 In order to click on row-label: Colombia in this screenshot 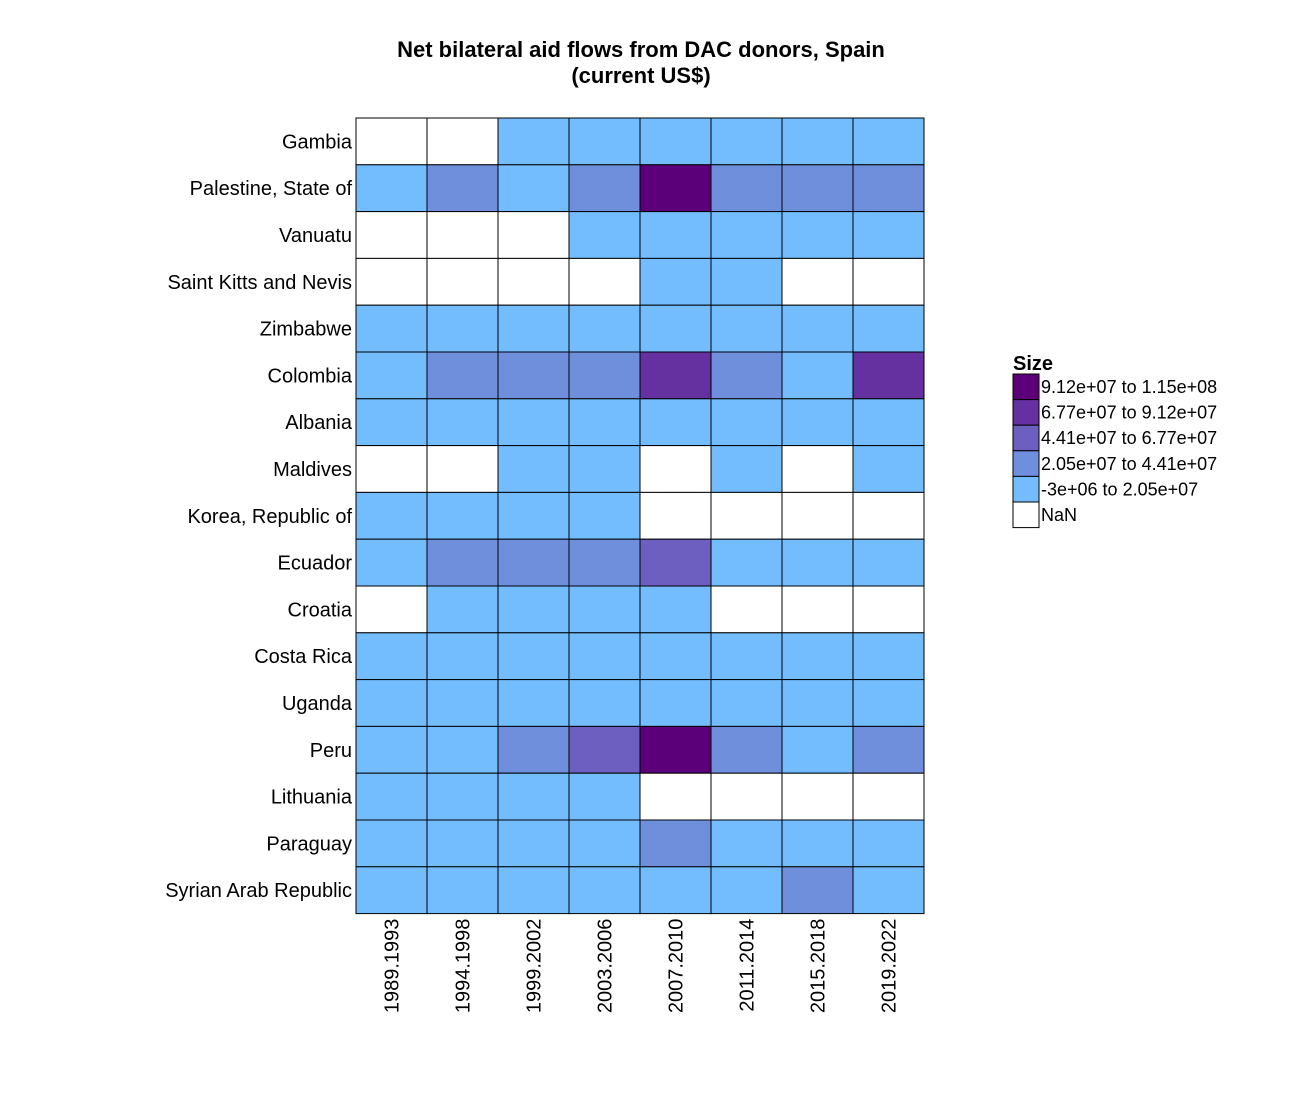, I will do `click(310, 376)`.